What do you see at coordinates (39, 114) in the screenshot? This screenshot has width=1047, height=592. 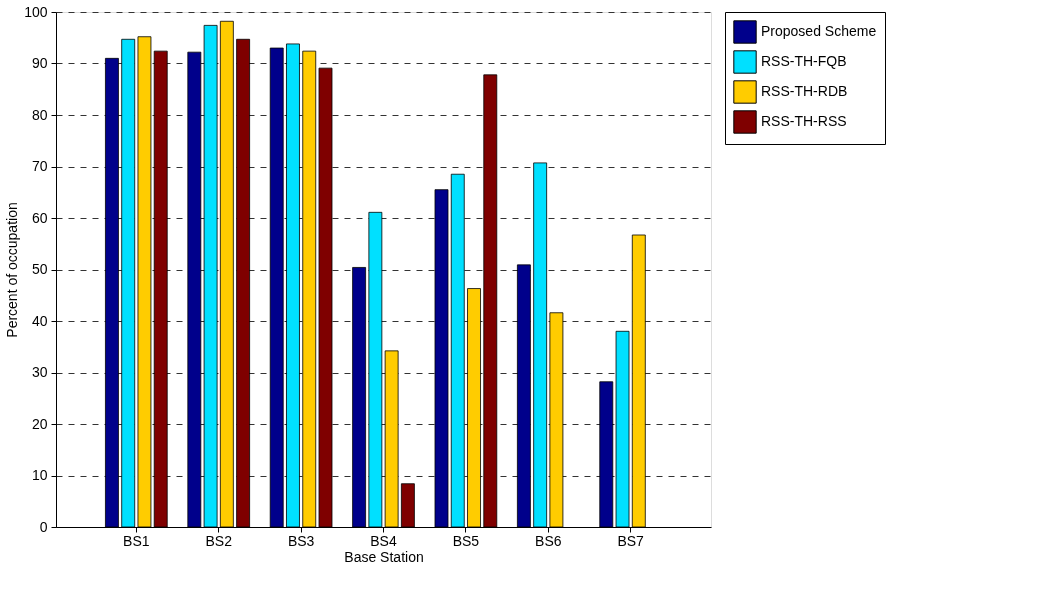 I see `y-tick-label: 80` at bounding box center [39, 114].